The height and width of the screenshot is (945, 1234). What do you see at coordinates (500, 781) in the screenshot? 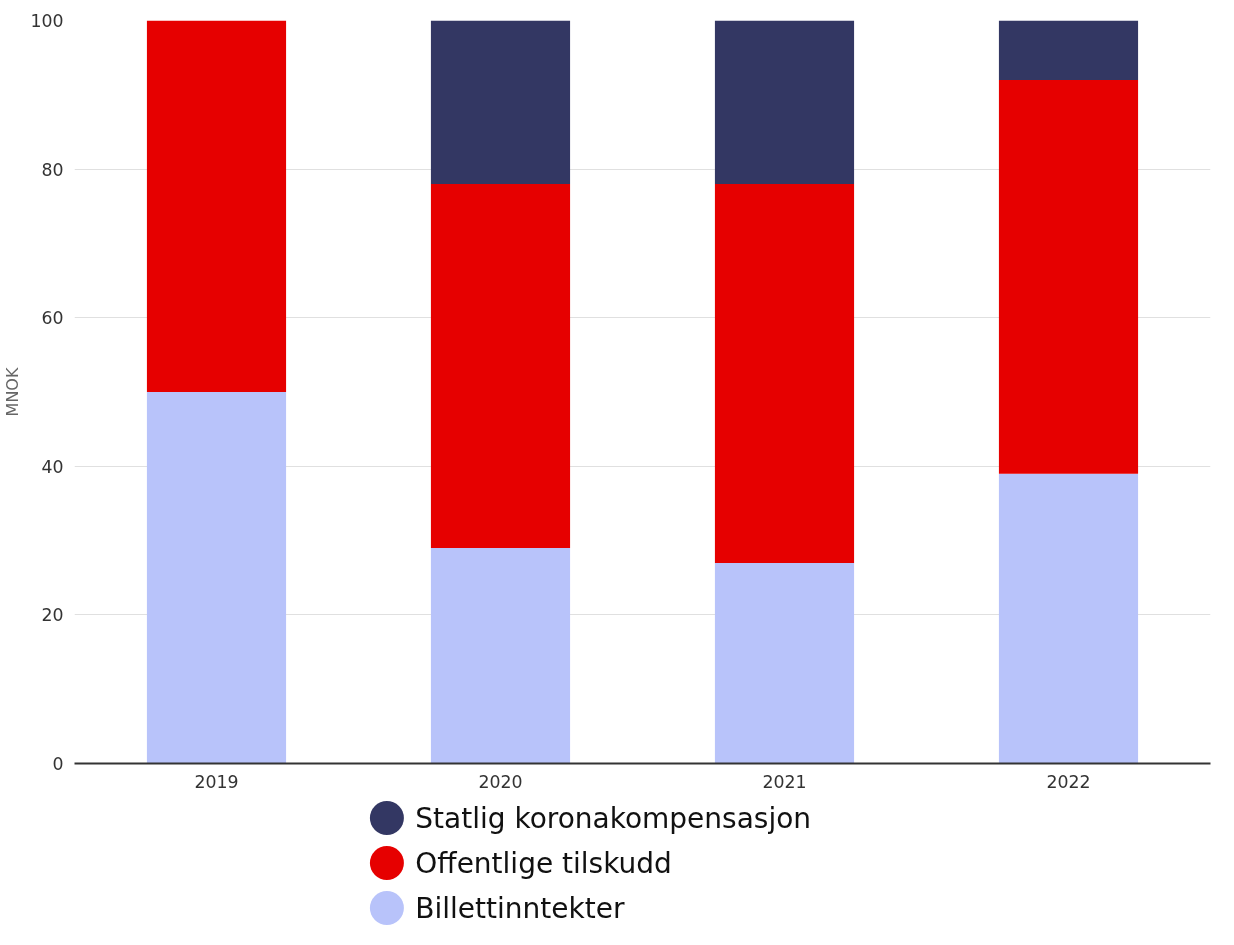
I see `x-tick-label: 2020` at bounding box center [500, 781].